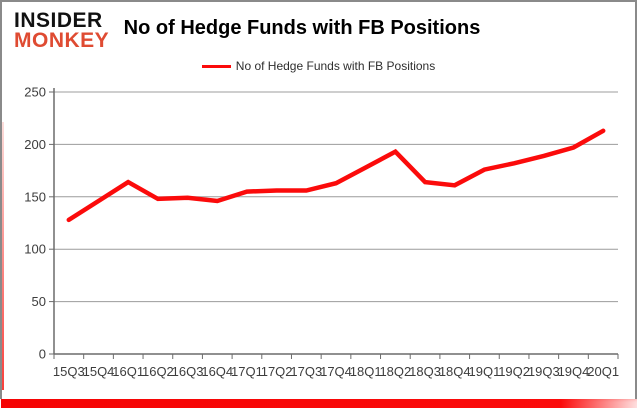  I want to click on x-axis-label: 18Q4, so click(455, 371).